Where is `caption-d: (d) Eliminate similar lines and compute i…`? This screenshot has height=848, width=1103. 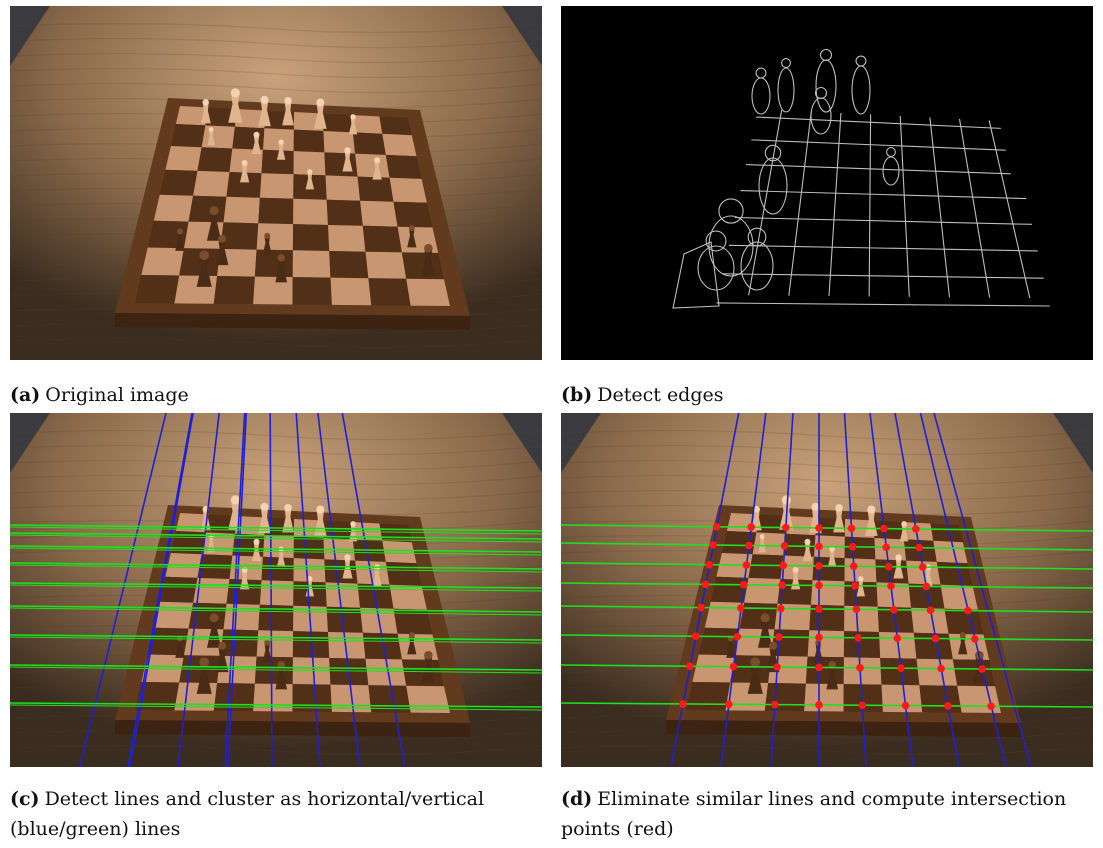 caption-d: (d) Eliminate similar lines and compute i… is located at coordinates (828, 814).